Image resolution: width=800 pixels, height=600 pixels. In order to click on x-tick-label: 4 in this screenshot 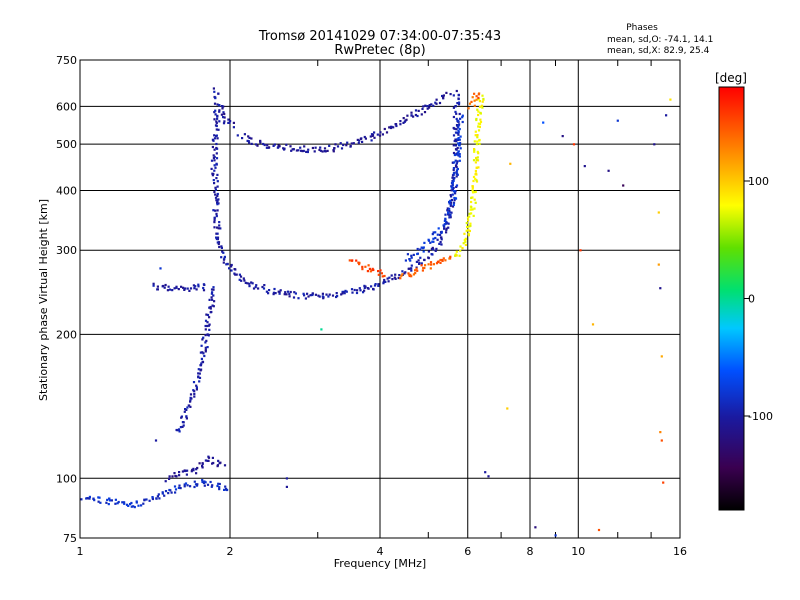, I will do `click(380, 551)`.